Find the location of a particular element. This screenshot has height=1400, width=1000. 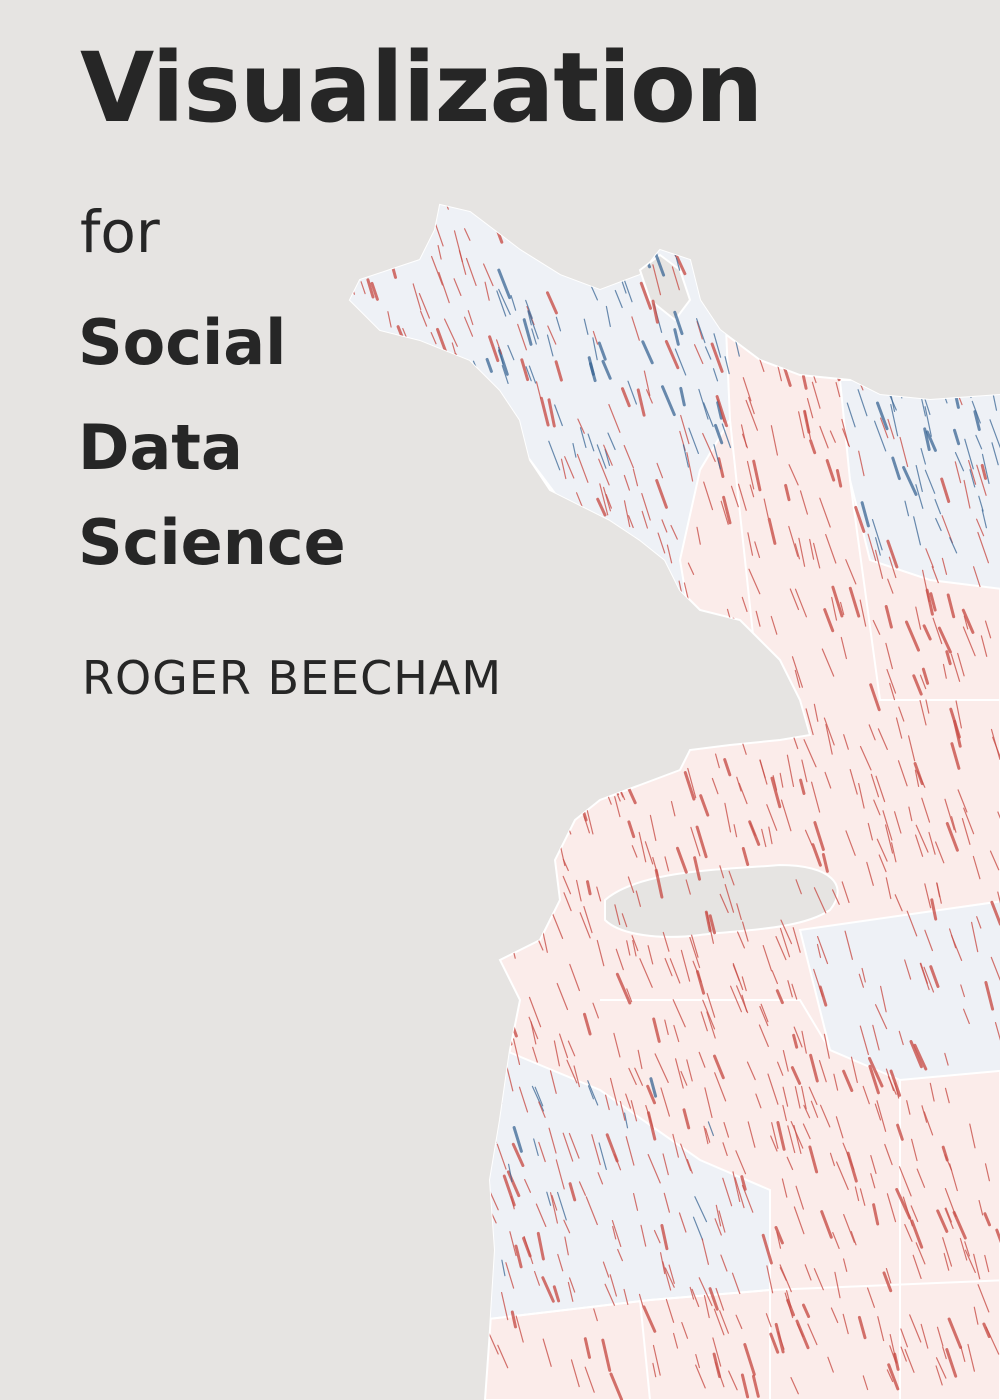

inlet-north is located at coordinates (665, 287).